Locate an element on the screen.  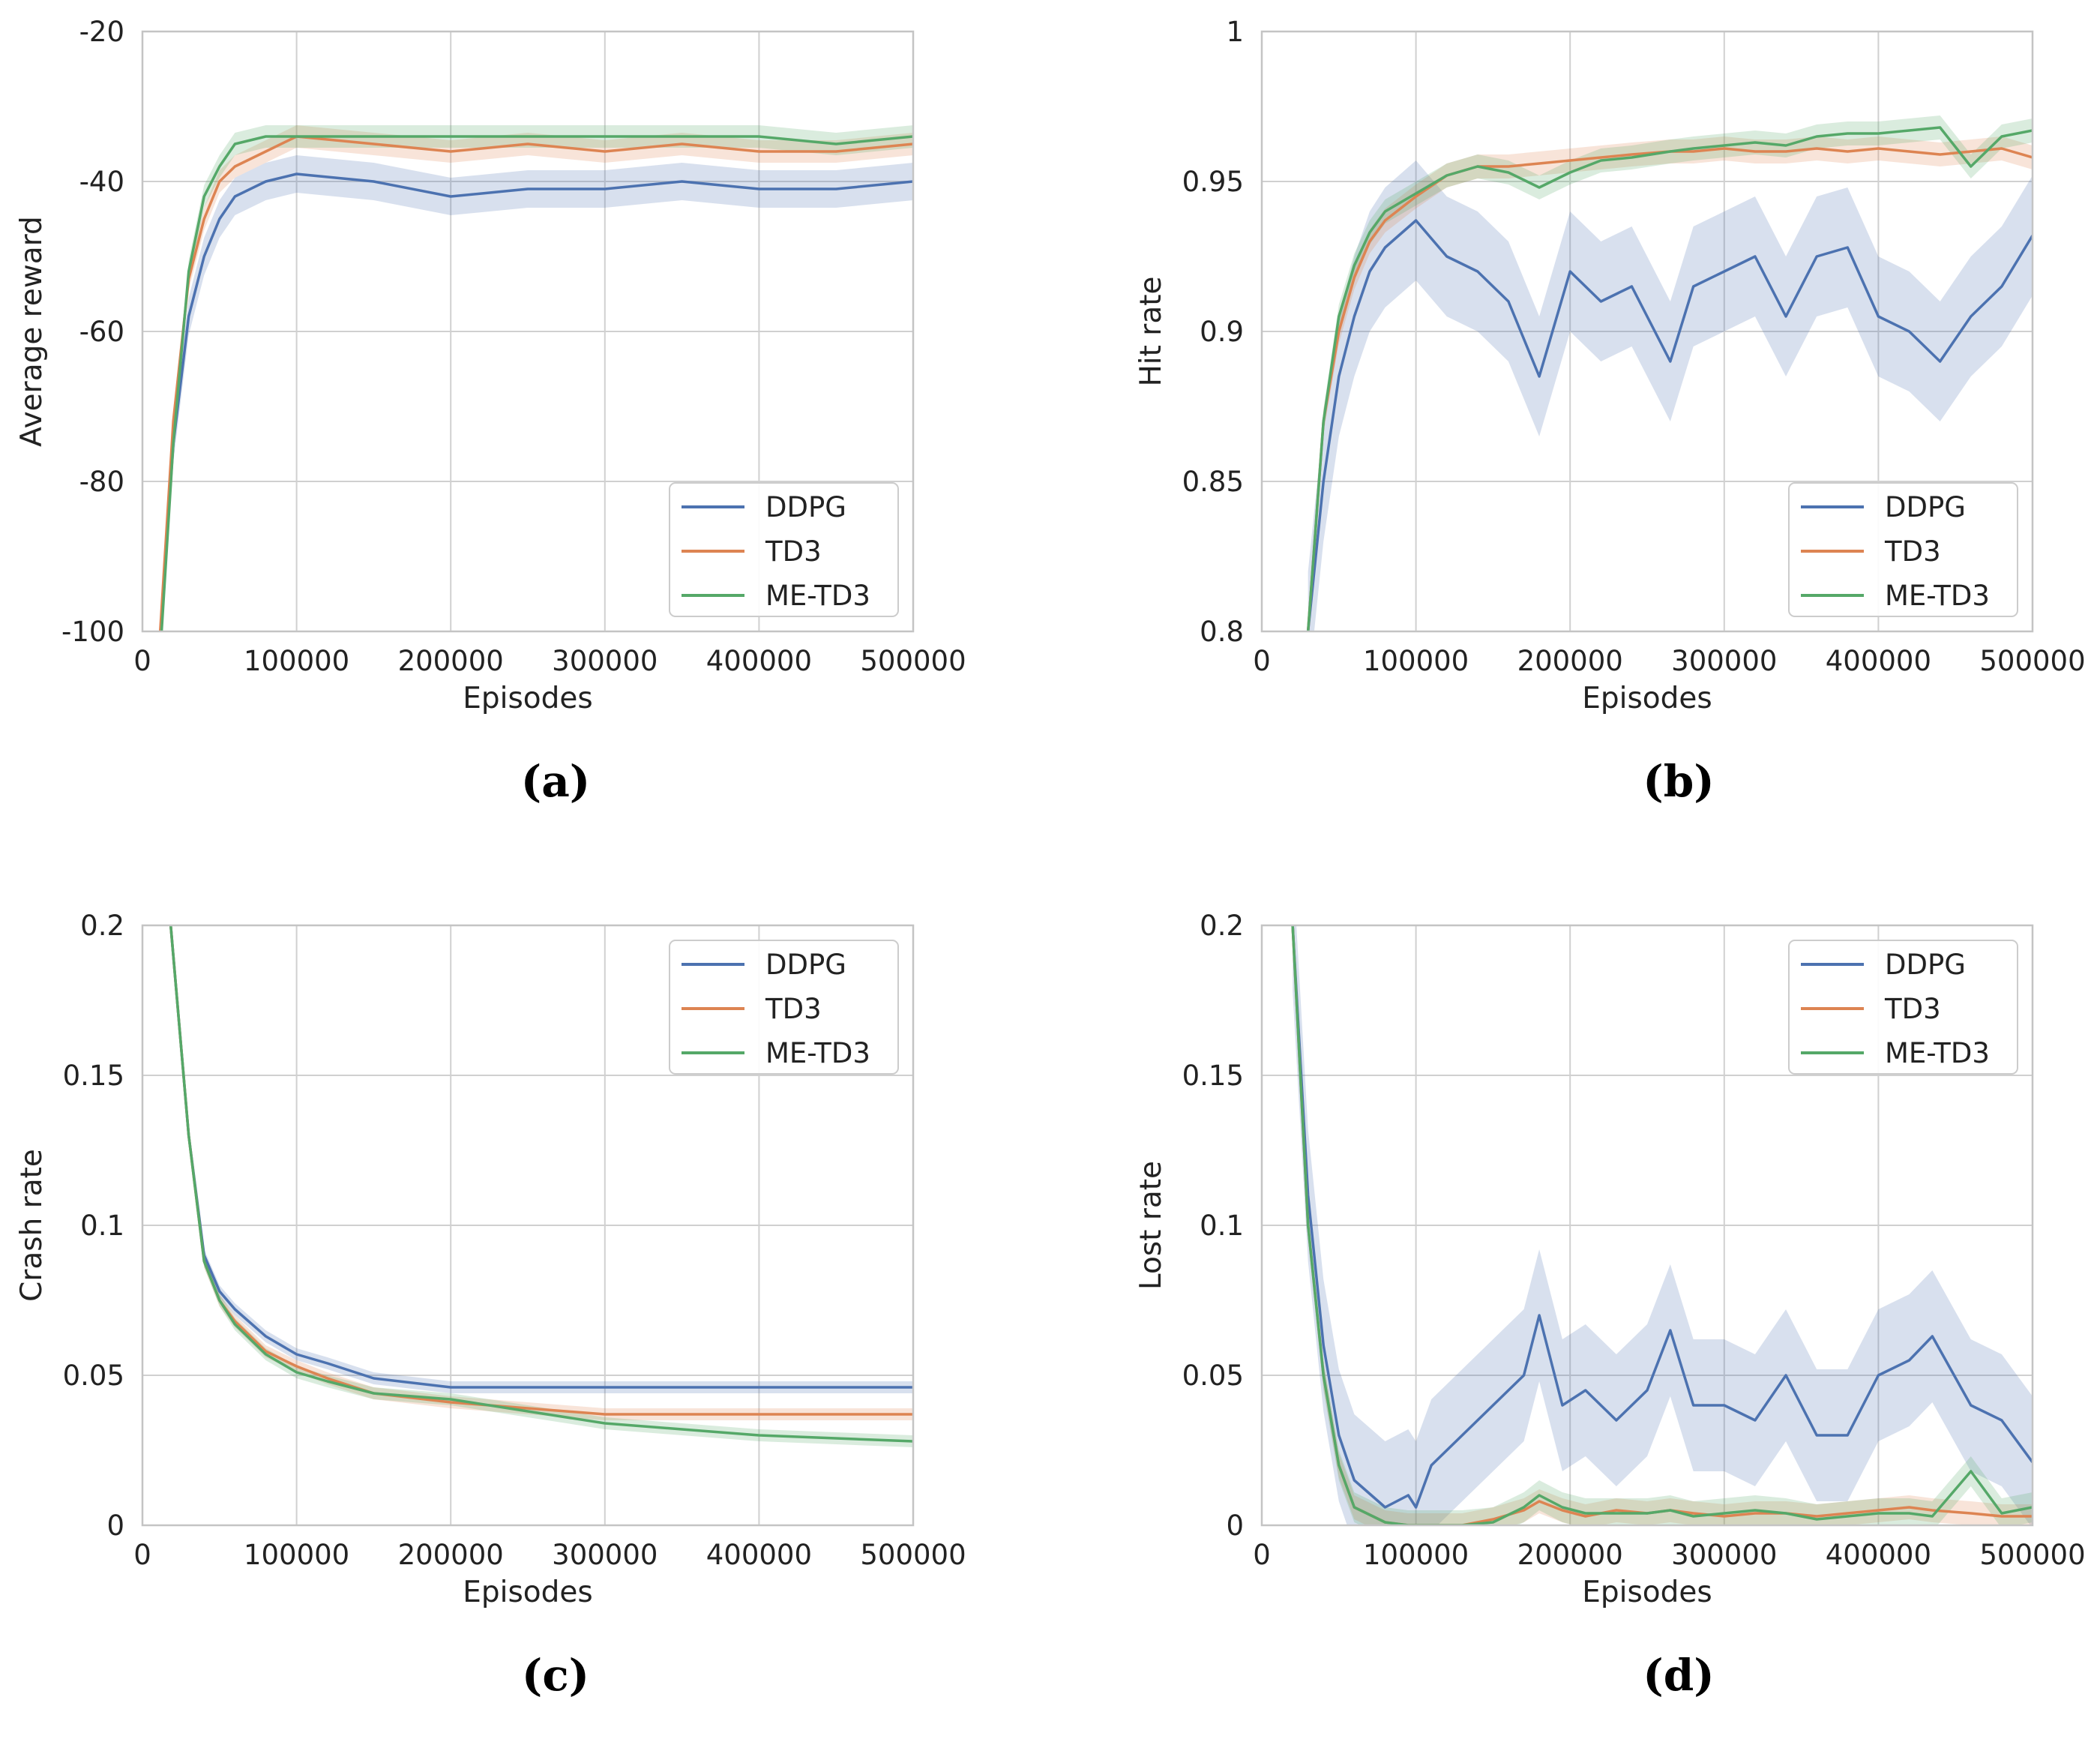
y-tick-label: 0.95 is located at coordinates (1213, 182).